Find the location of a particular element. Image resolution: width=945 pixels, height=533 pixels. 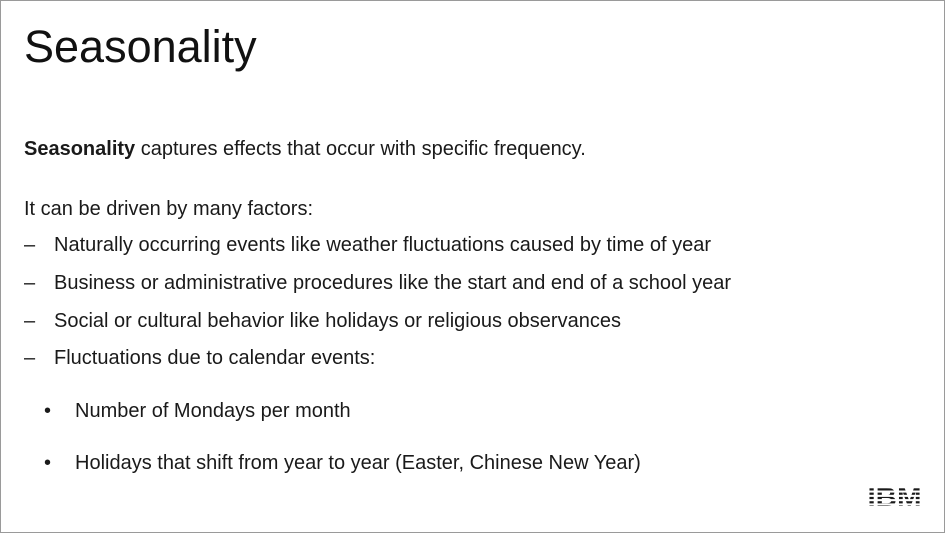

ibm-logo: IBM is located at coordinates (895, 496).